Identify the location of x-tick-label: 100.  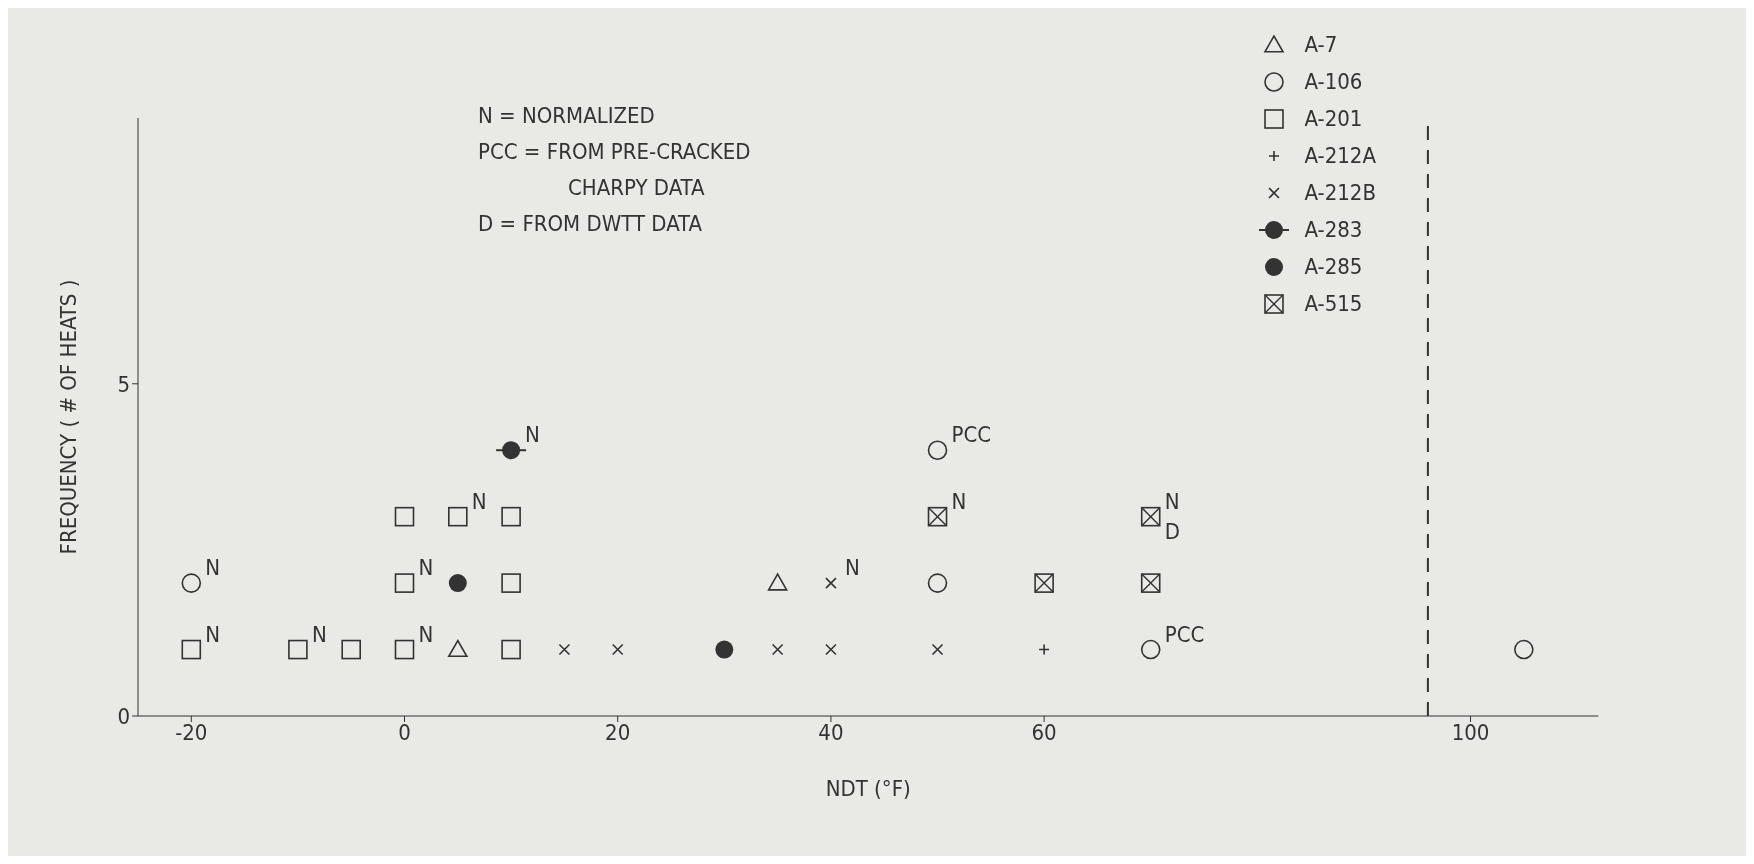
(1470, 732).